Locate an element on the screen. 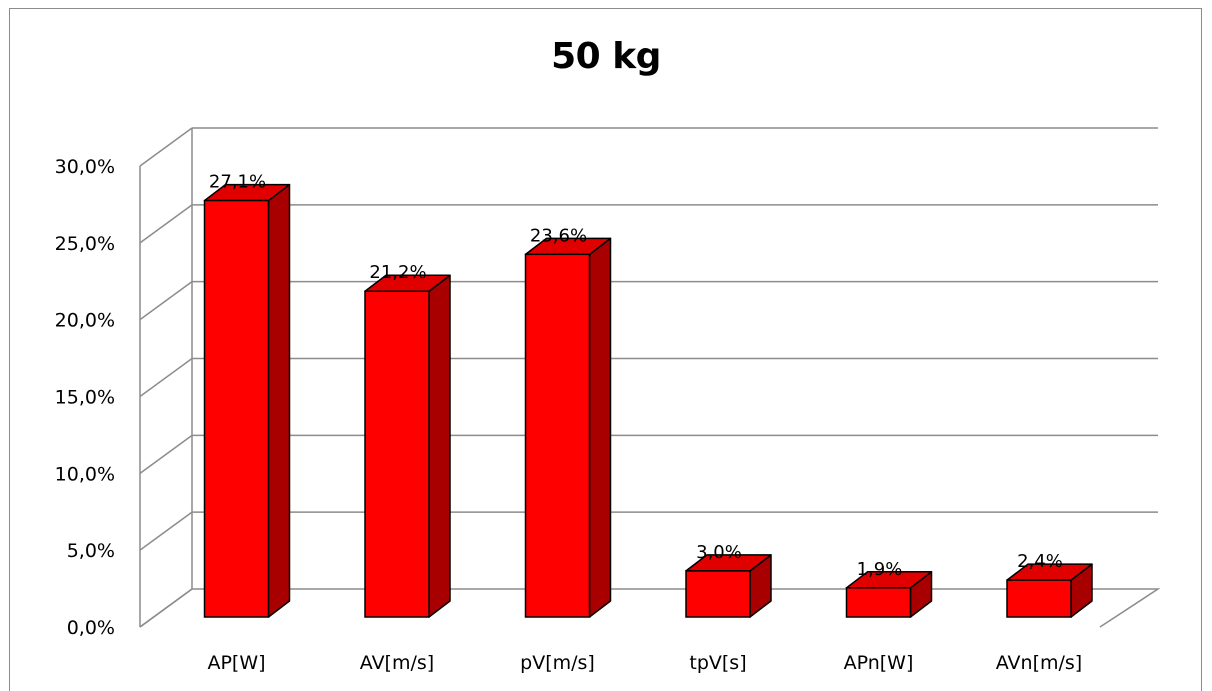  x-tick-label: AV[m/s] is located at coordinates (397, 663).